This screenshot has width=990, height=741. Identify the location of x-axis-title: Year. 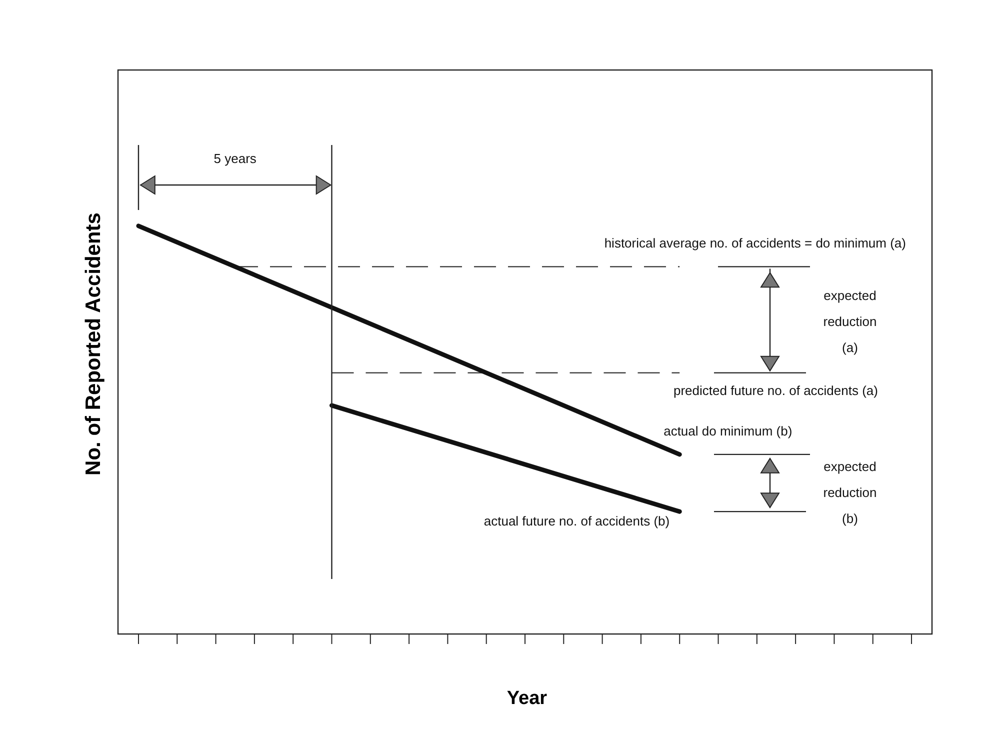
(527, 698).